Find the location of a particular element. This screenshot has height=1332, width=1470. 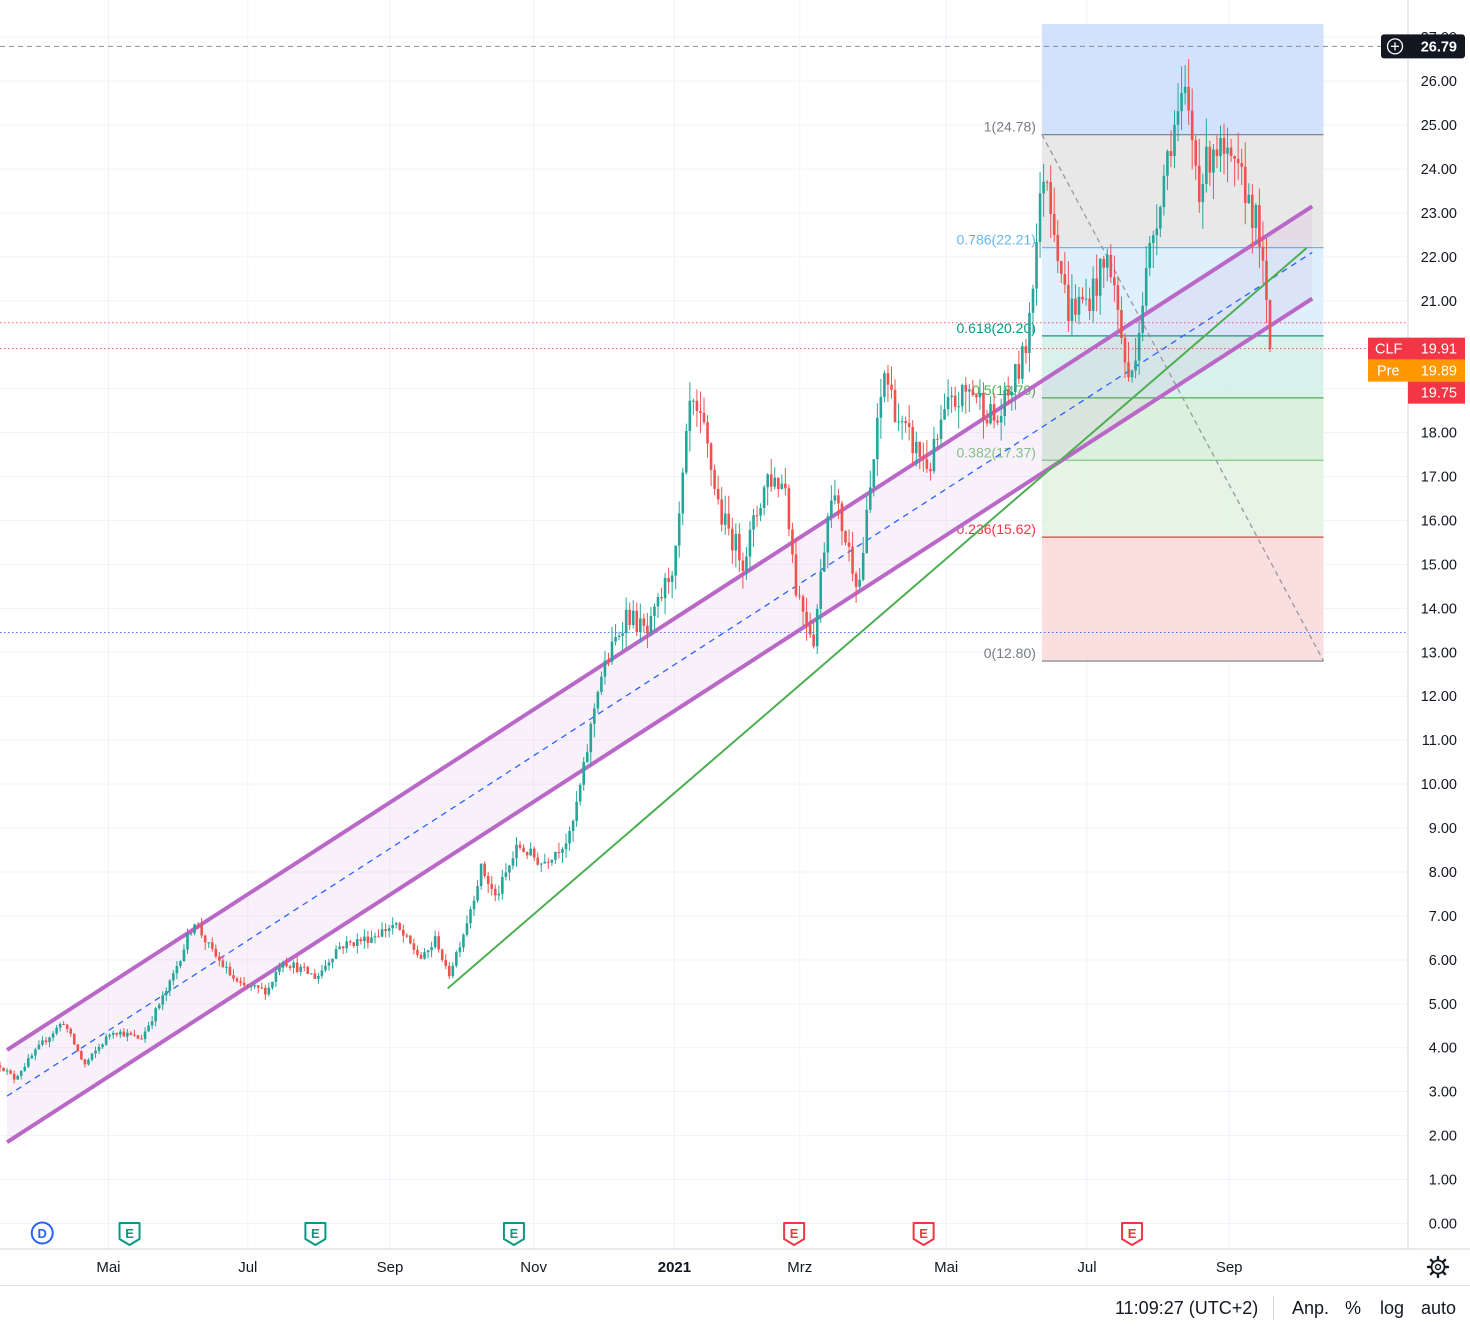

earnings-icon is located at coordinates (794, 1234).